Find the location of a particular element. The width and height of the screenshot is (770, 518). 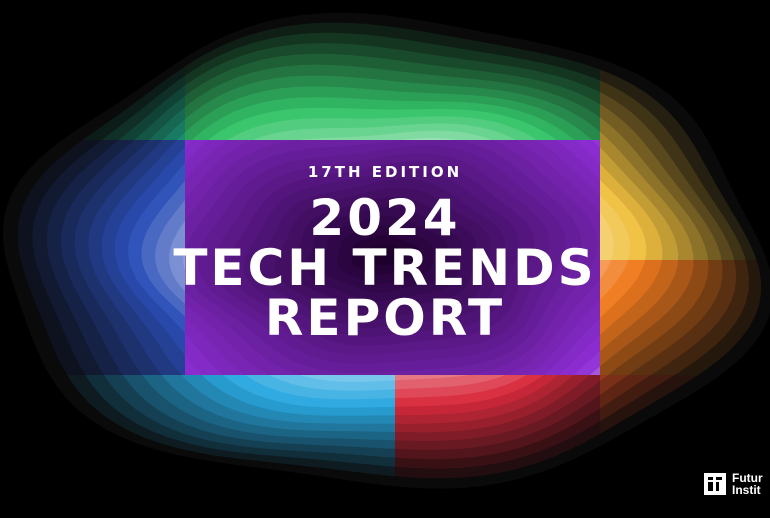

report-title-line: REPORT is located at coordinates (385, 318).